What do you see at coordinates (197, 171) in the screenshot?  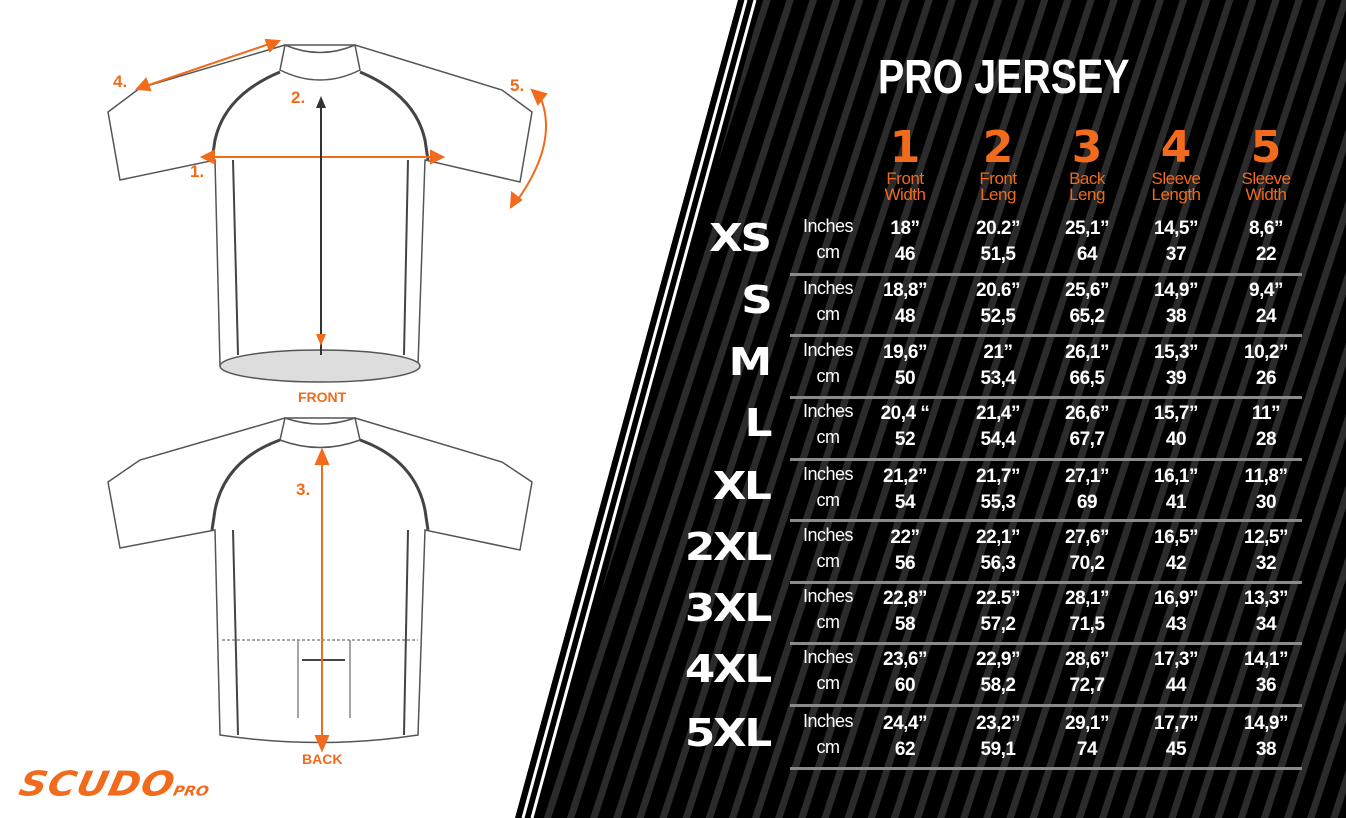 I see `marker-1: 1.` at bounding box center [197, 171].